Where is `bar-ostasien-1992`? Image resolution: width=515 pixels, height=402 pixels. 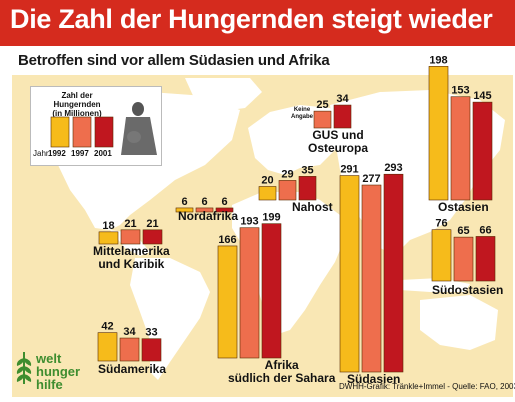
bar-ostasien-1992 is located at coordinates (438, 133).